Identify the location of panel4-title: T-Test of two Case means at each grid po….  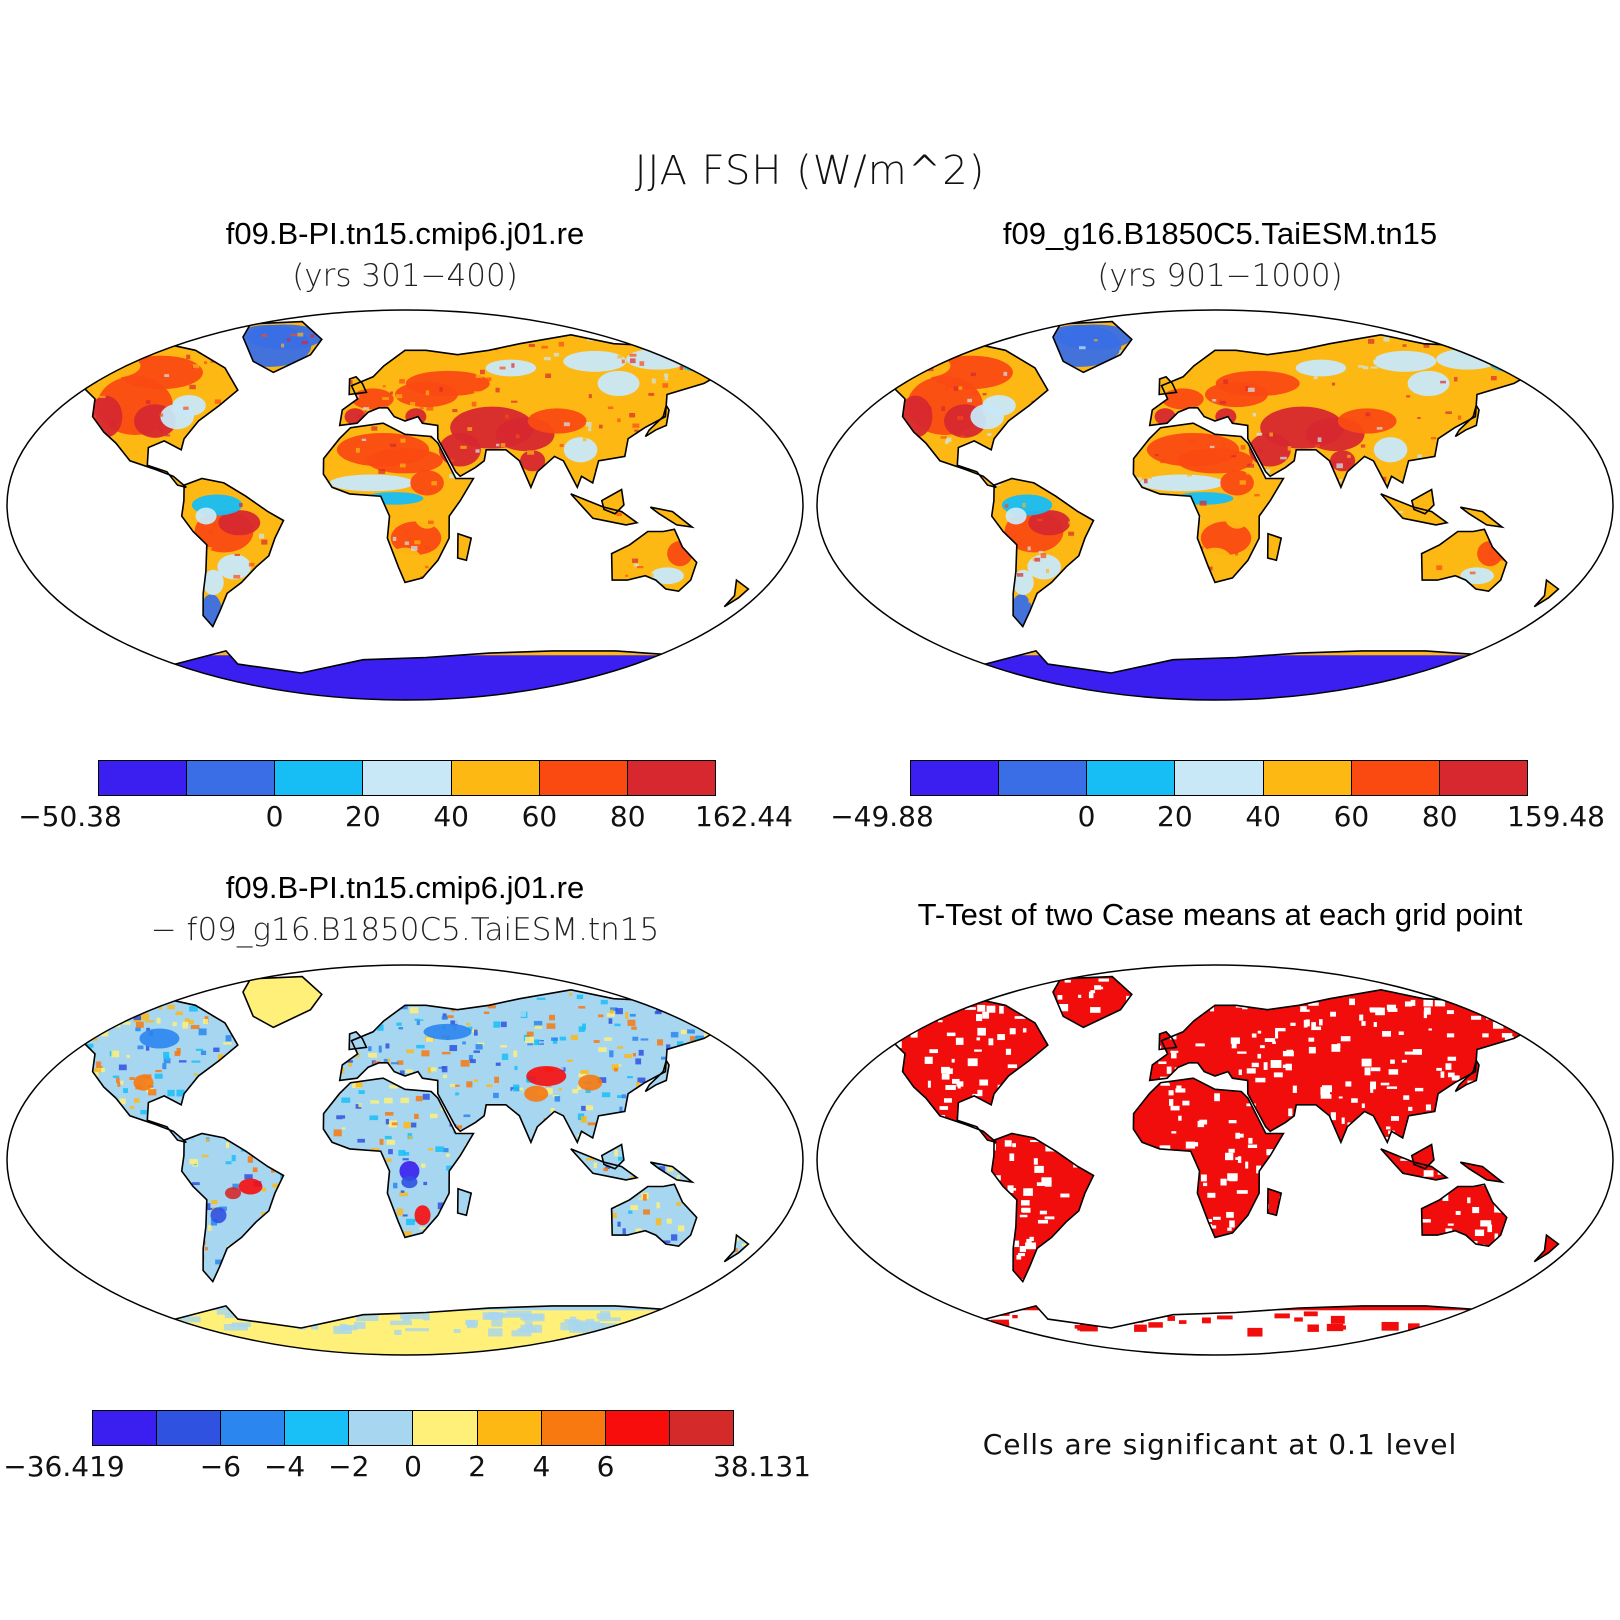
(1220, 914).